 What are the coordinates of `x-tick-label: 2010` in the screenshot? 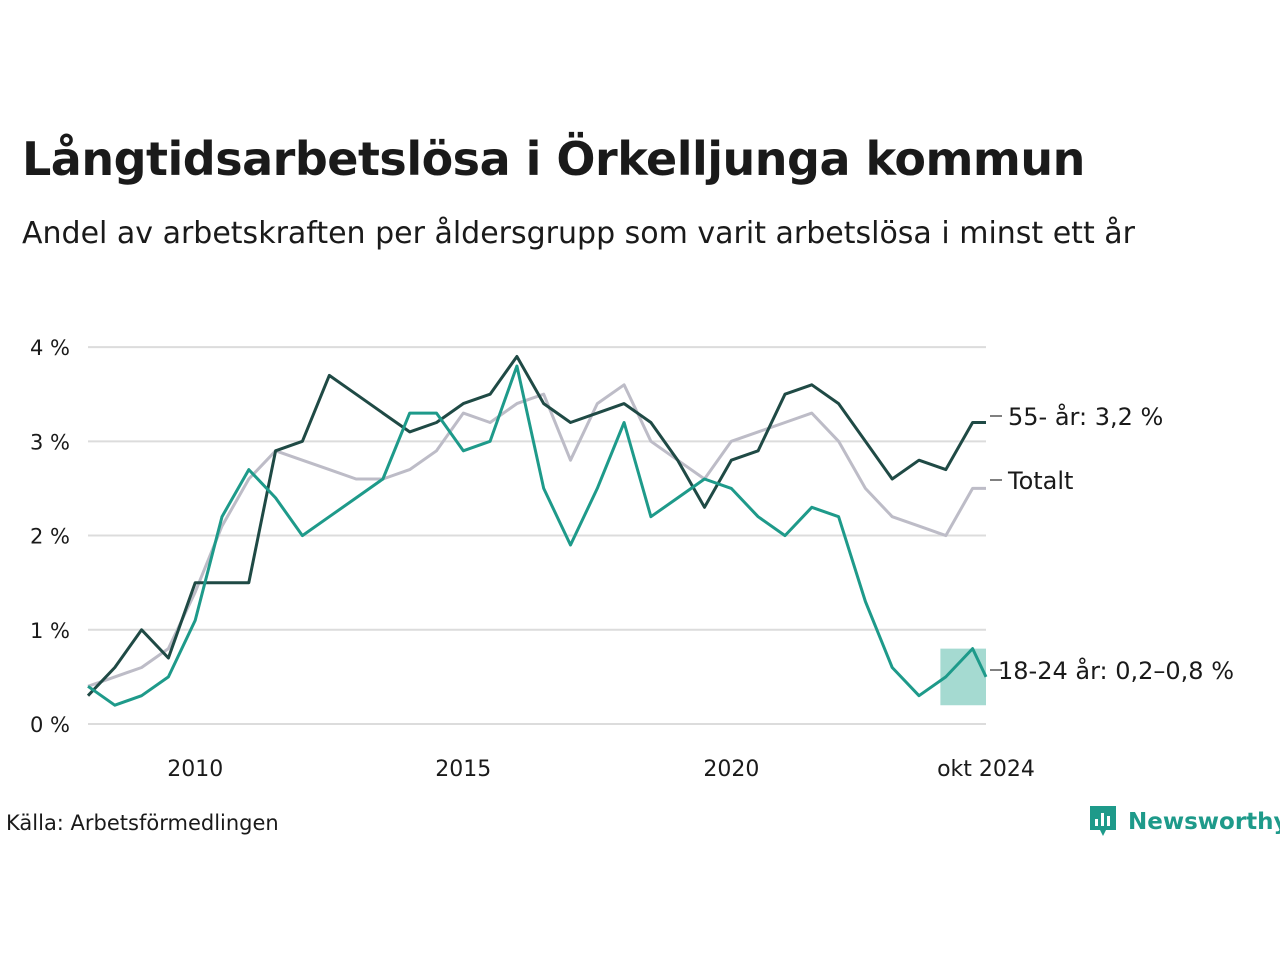 It's located at (195, 769).